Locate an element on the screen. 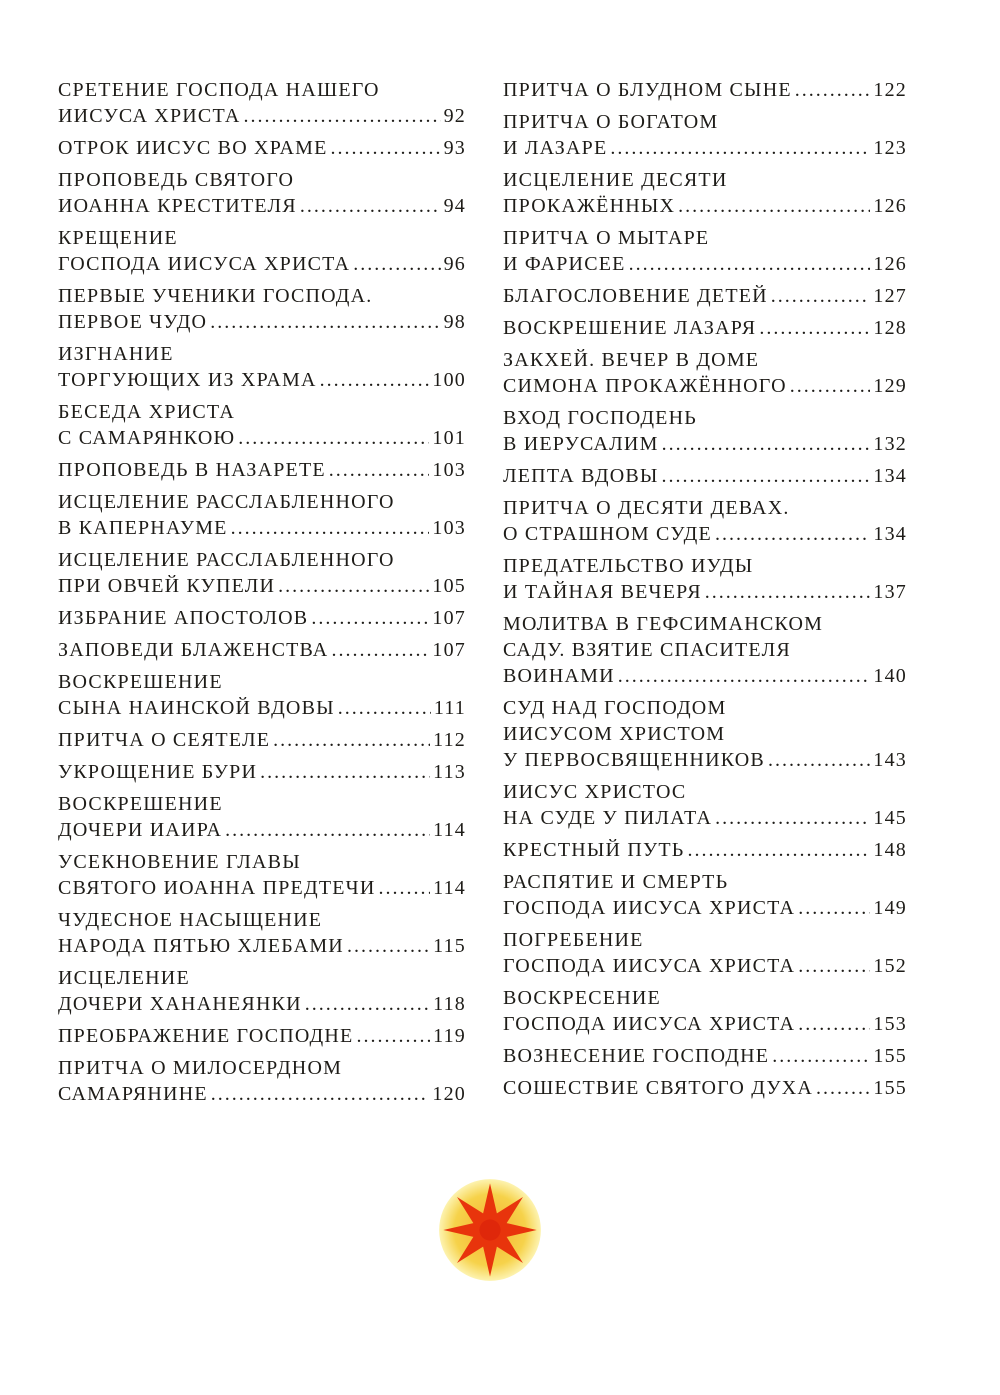 This screenshot has width=1000, height=1395. toc-entry: КРЕЩЕНИЕ ГОСПОДА ИИСУСА ХРИСТА 96 is located at coordinates (262, 251).